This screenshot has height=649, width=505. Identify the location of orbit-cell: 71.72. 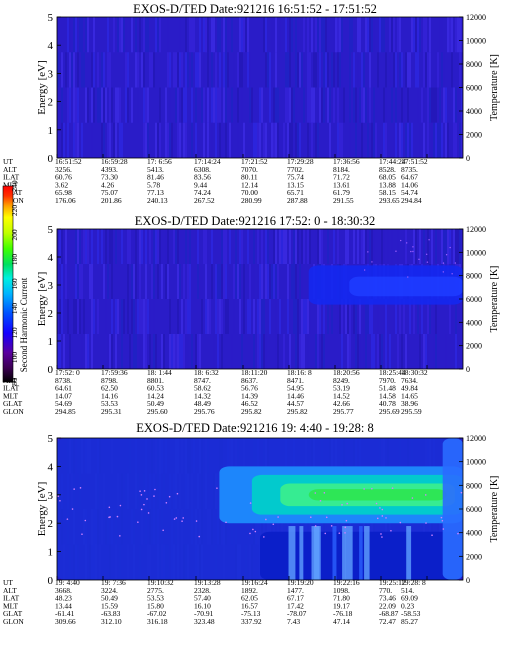
(341, 177).